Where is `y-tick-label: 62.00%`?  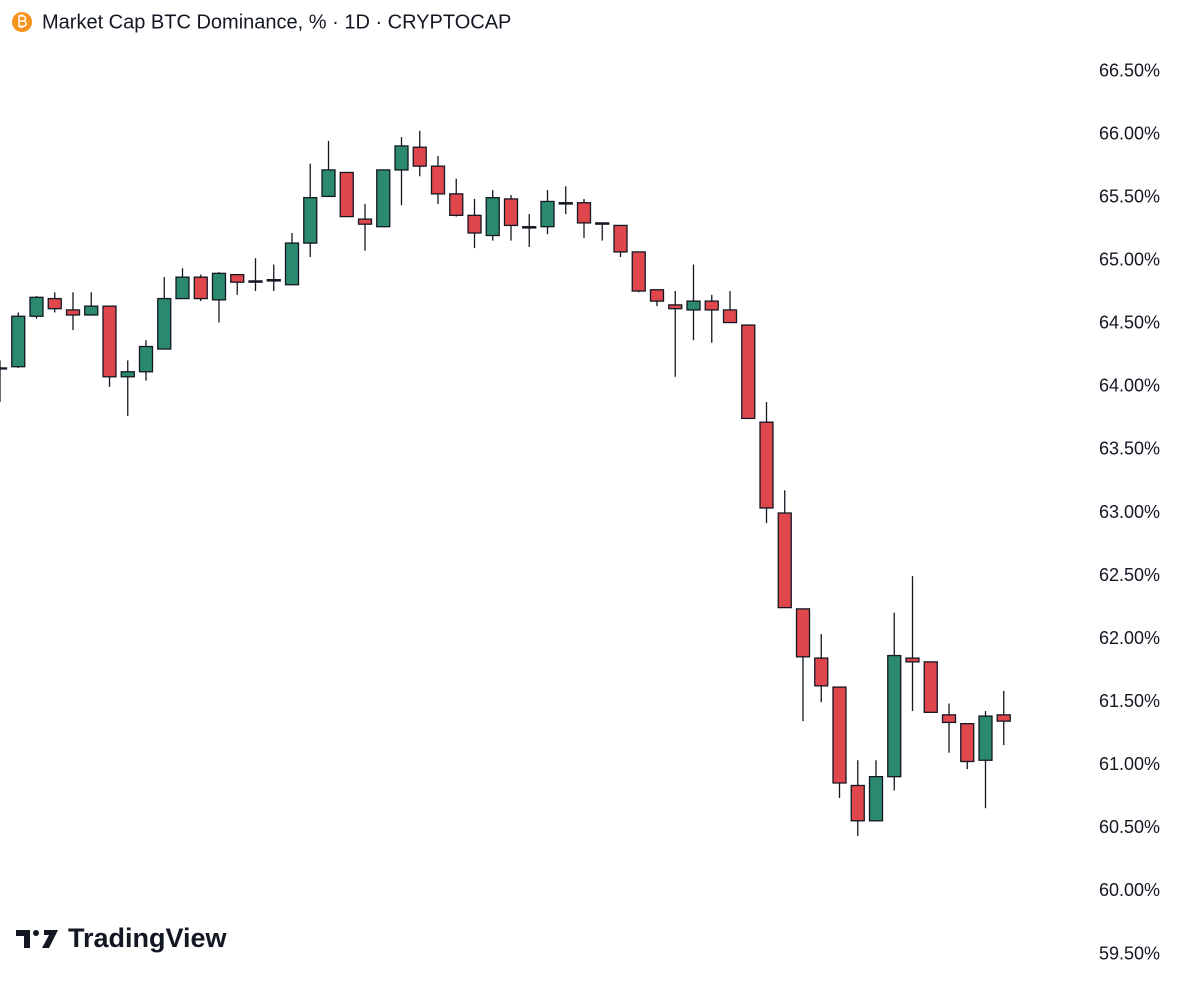 y-tick-label: 62.00% is located at coordinates (1129, 638).